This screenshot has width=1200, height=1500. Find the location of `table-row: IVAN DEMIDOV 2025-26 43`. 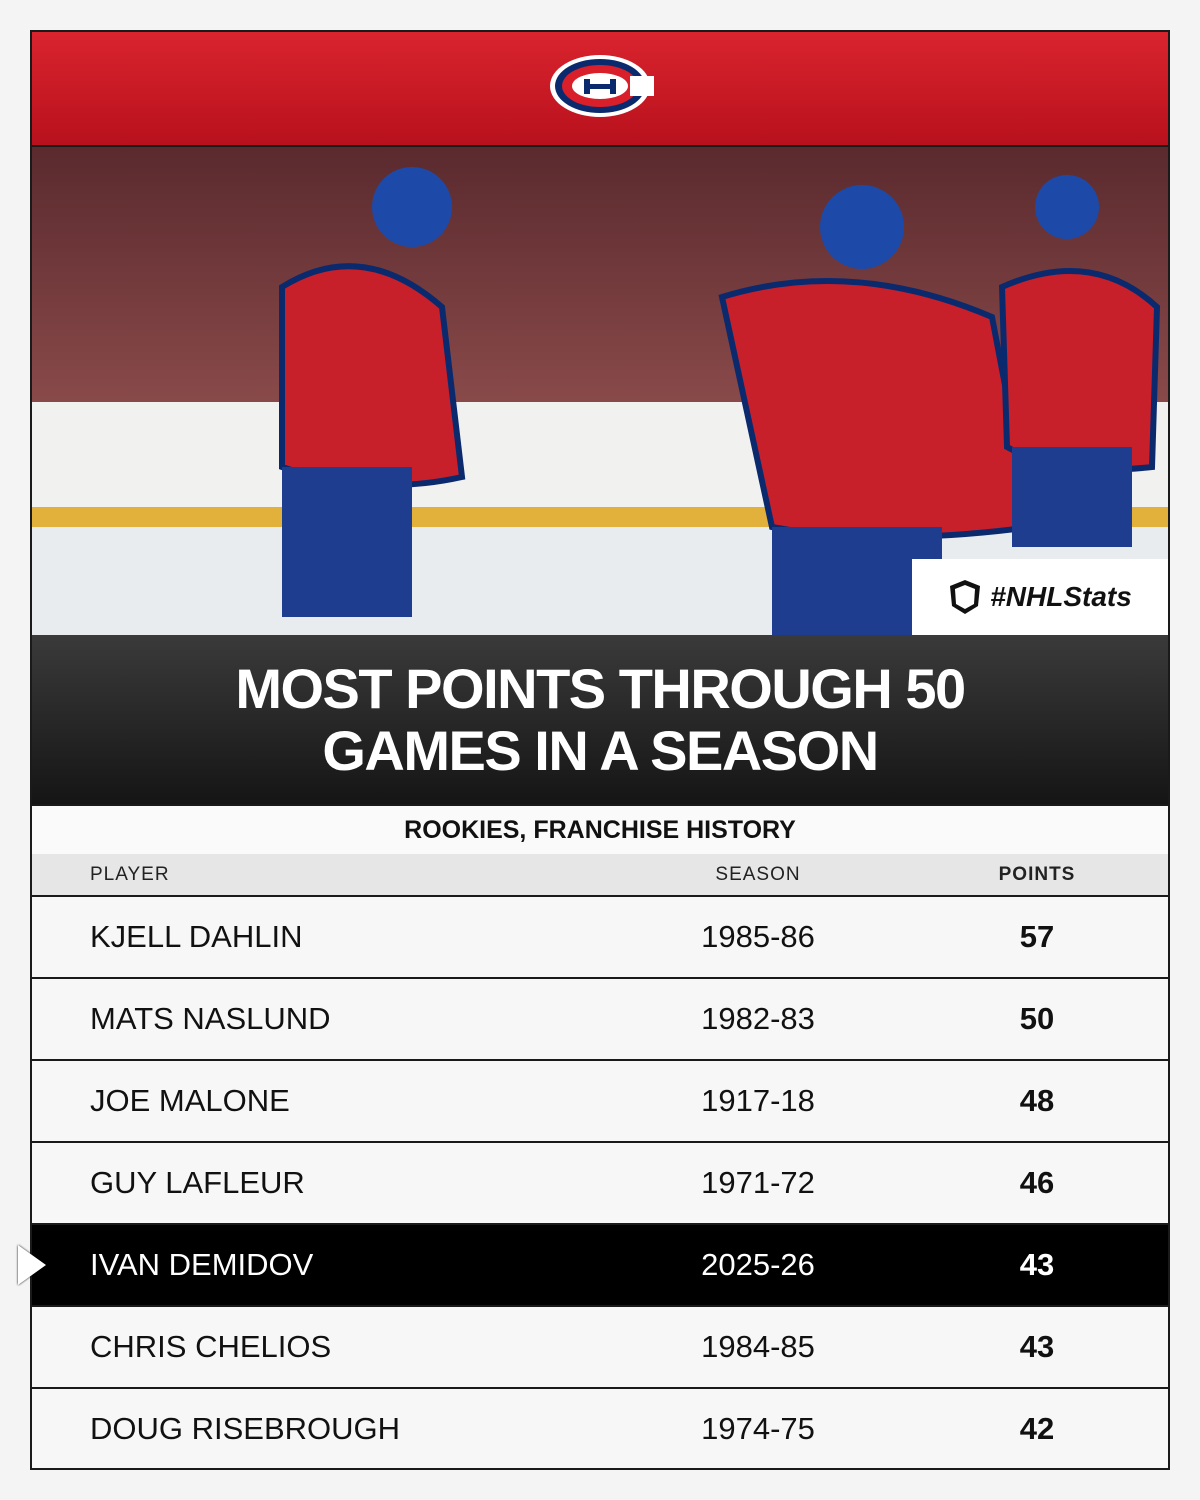

table-row: IVAN DEMIDOV 2025-26 43 is located at coordinates (600, 1265).